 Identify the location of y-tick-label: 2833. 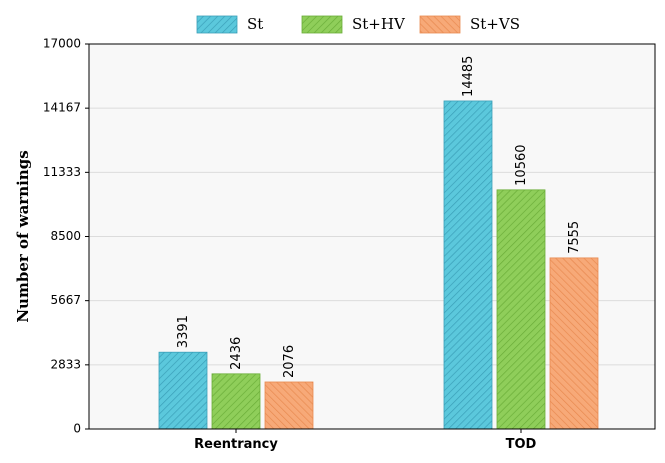
(65, 364).